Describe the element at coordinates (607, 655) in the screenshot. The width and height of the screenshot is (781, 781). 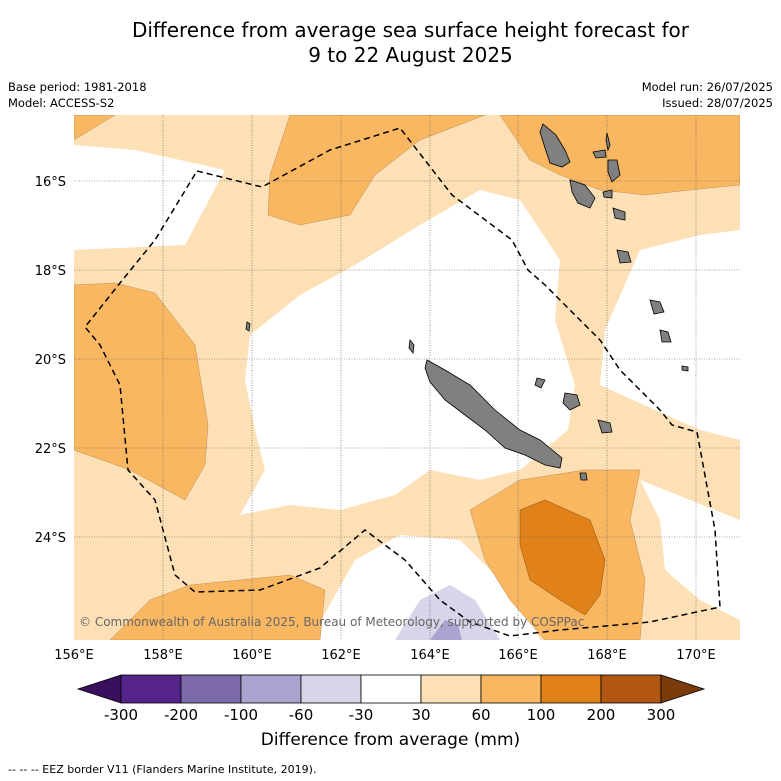
I see `lon-tick-168e: 168°E` at that location.